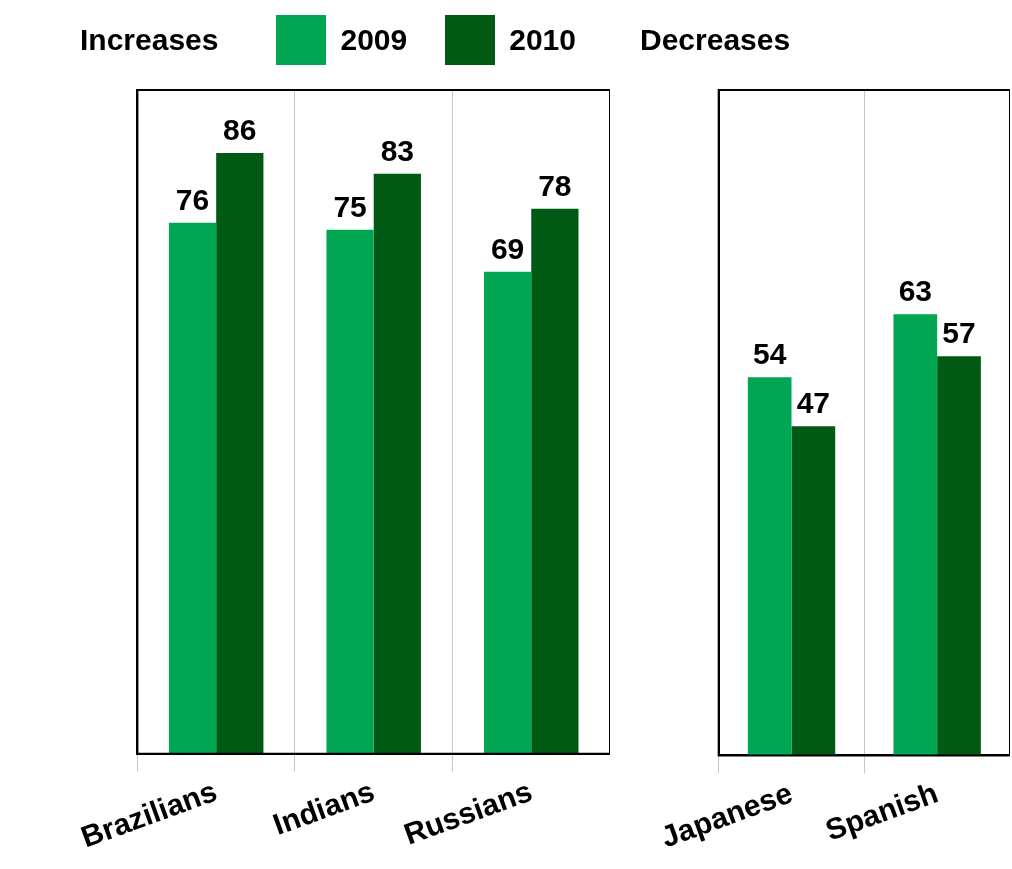 The width and height of the screenshot is (1012, 869). Describe the element at coordinates (350, 206) in the screenshot. I see `data-label: 75` at that location.